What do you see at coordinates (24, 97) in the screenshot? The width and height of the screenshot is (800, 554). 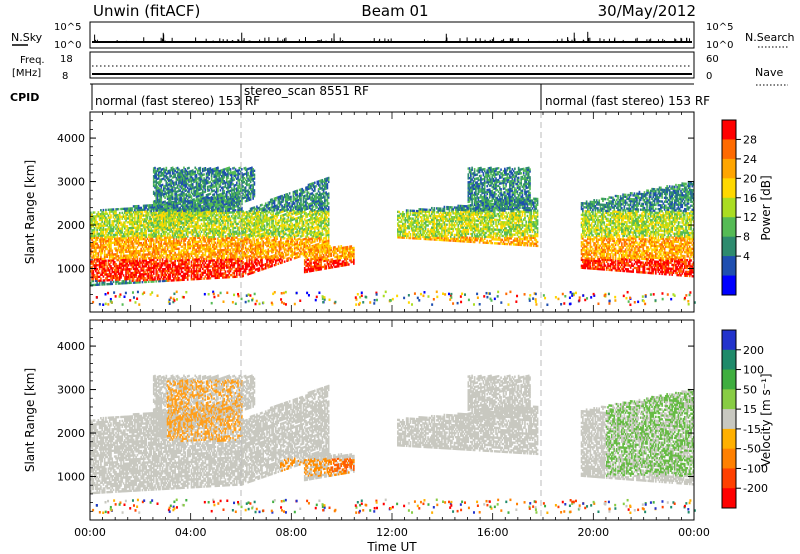 I see `cpid-label: CPID` at bounding box center [24, 97].